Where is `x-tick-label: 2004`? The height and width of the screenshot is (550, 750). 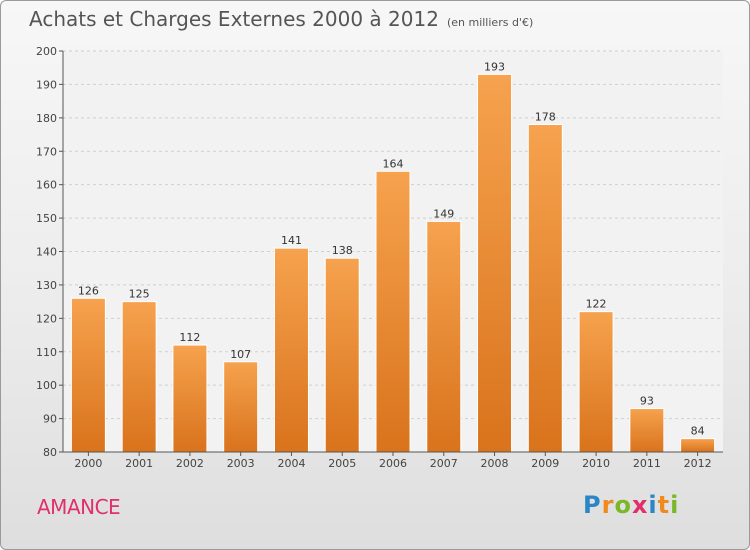 x-tick-label: 2004 is located at coordinates (291, 463).